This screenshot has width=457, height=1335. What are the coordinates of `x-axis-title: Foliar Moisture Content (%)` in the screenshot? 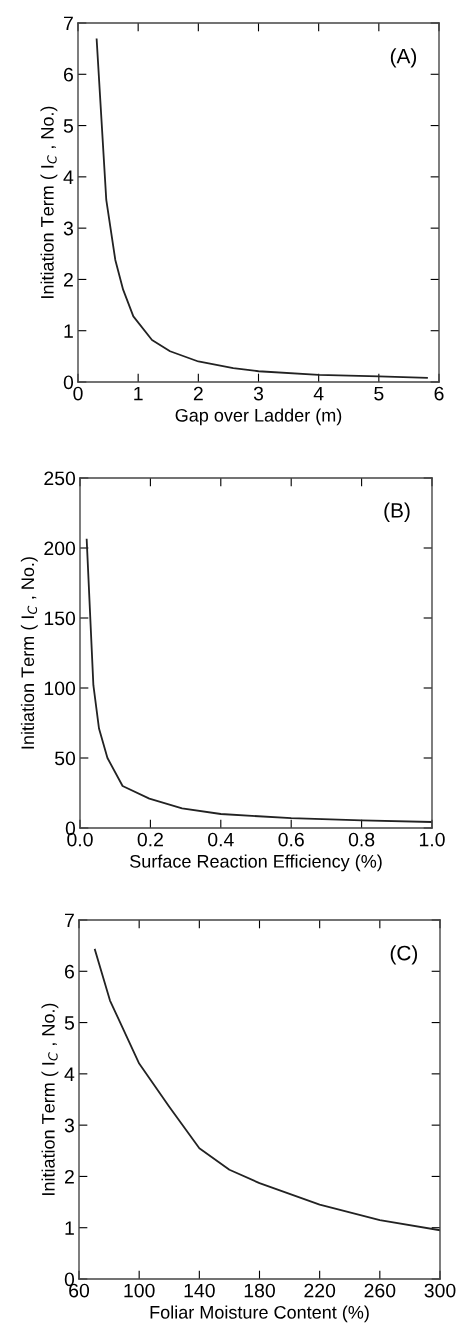 It's located at (259, 1314).